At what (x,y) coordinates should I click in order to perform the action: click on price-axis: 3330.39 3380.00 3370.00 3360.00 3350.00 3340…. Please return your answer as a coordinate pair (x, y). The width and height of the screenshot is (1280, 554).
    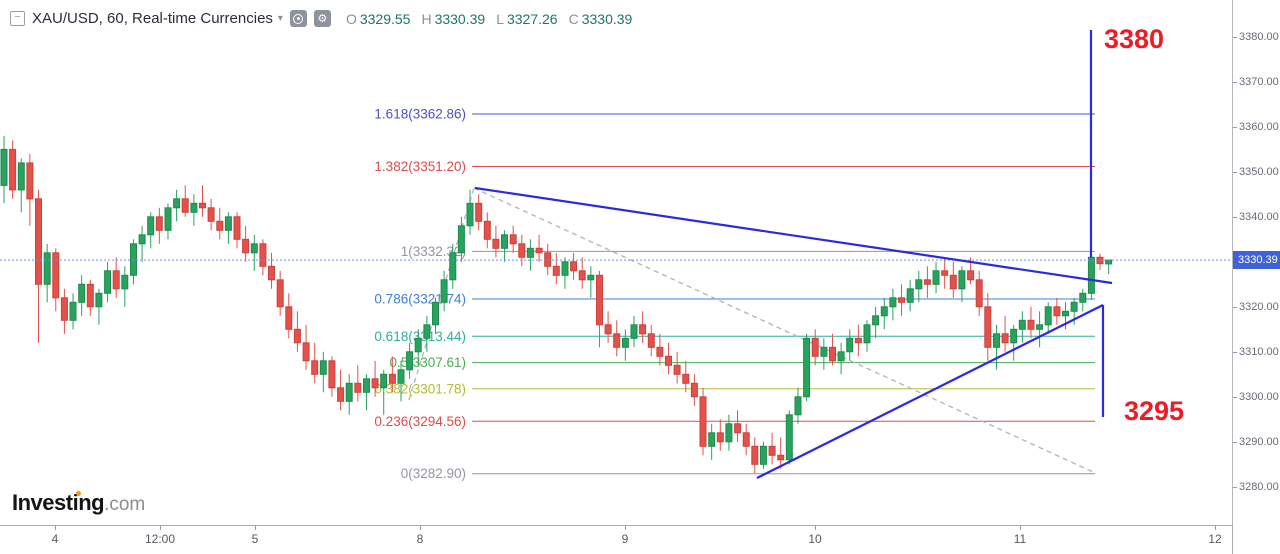
    Looking at the image, I should click on (1256, 262).